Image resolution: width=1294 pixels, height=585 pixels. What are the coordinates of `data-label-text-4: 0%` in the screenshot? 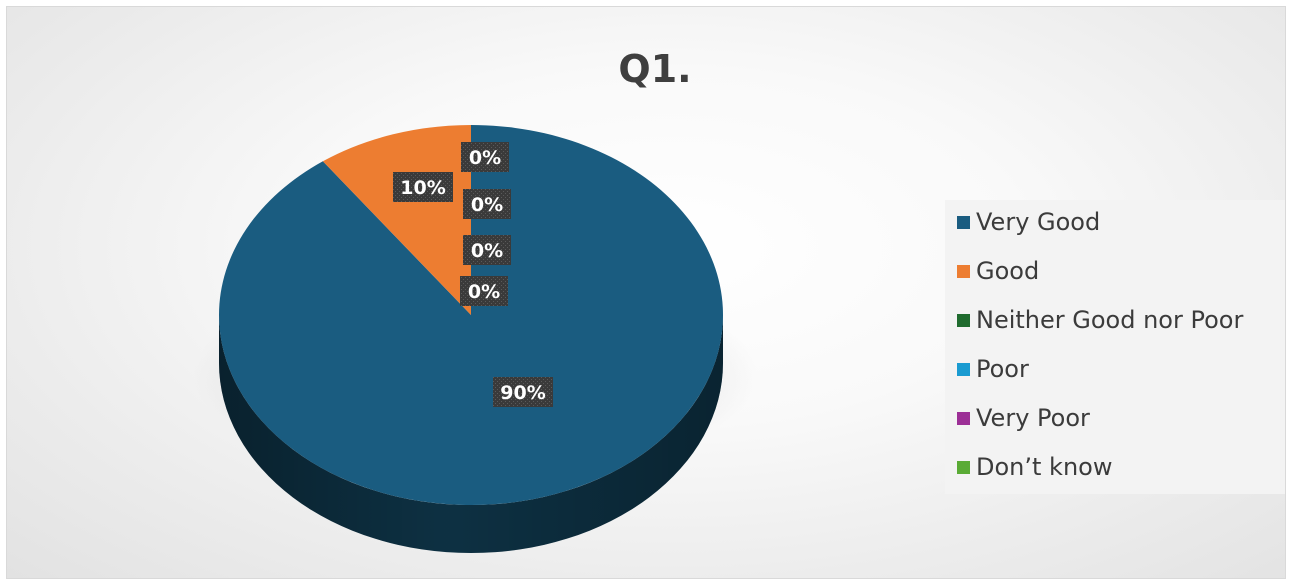 It's located at (487, 251).